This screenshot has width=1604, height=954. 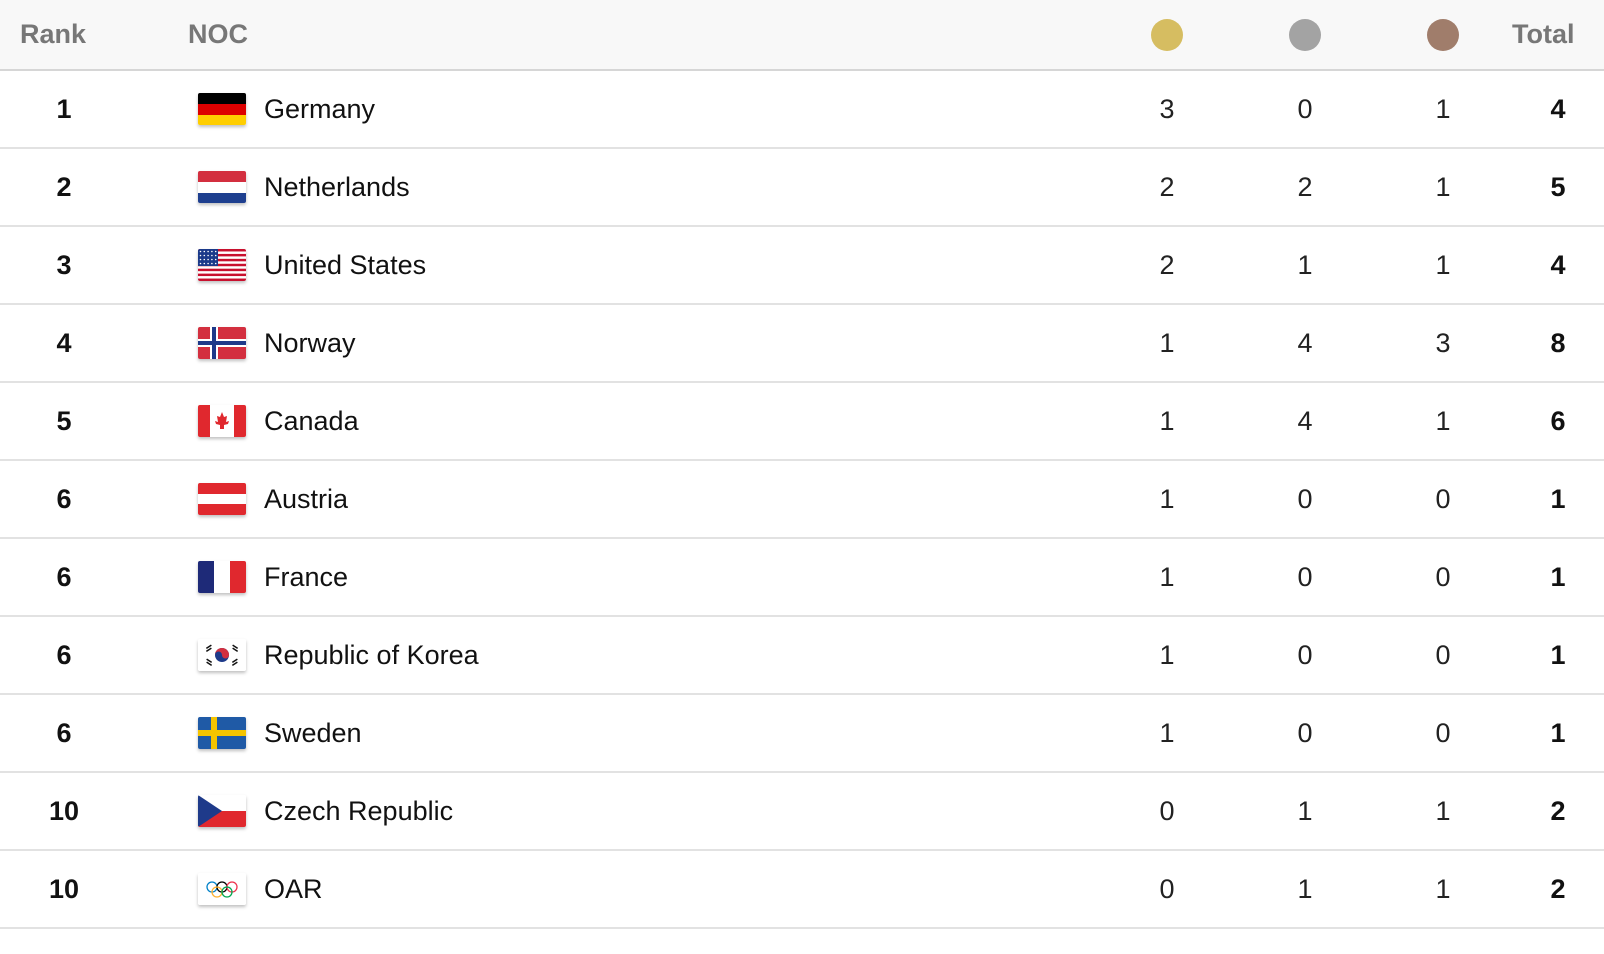 What do you see at coordinates (1305, 186) in the screenshot?
I see `silver-count: 2` at bounding box center [1305, 186].